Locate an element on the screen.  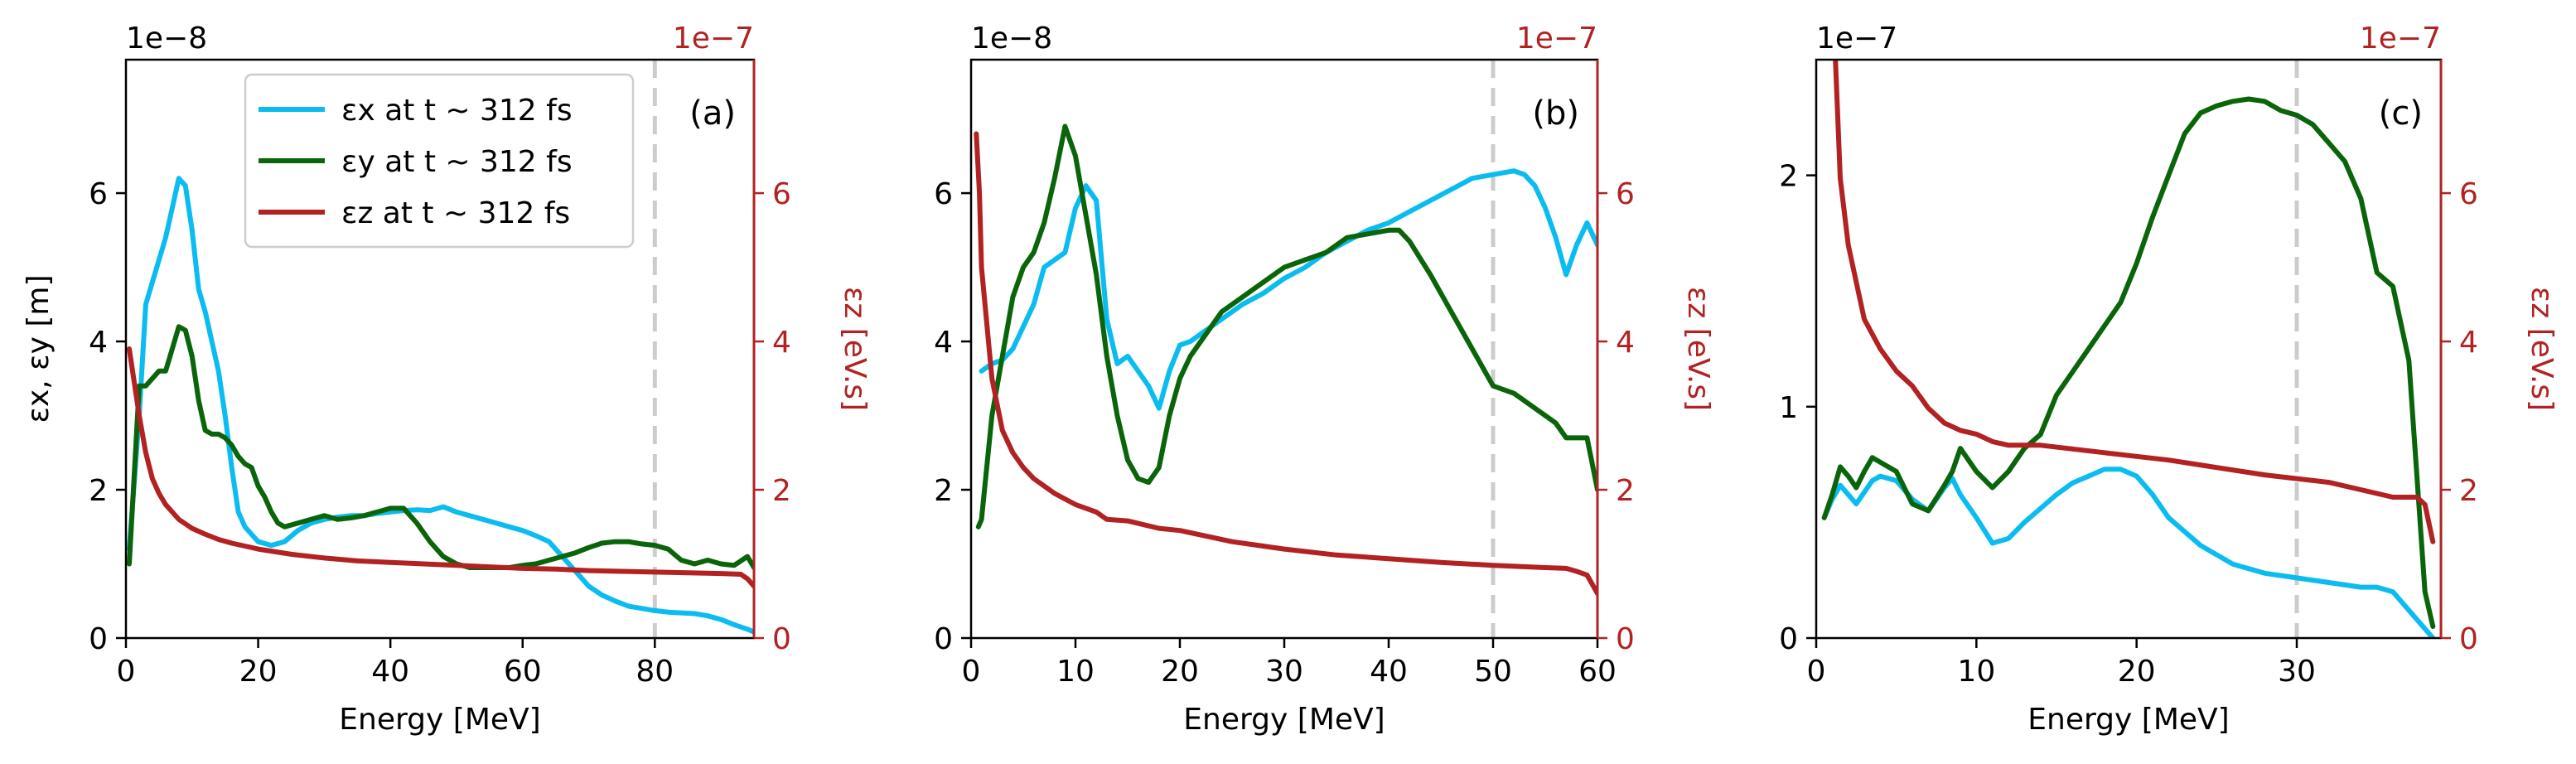
left-y-axis-label: εx, εy [m] is located at coordinates (39, 348).